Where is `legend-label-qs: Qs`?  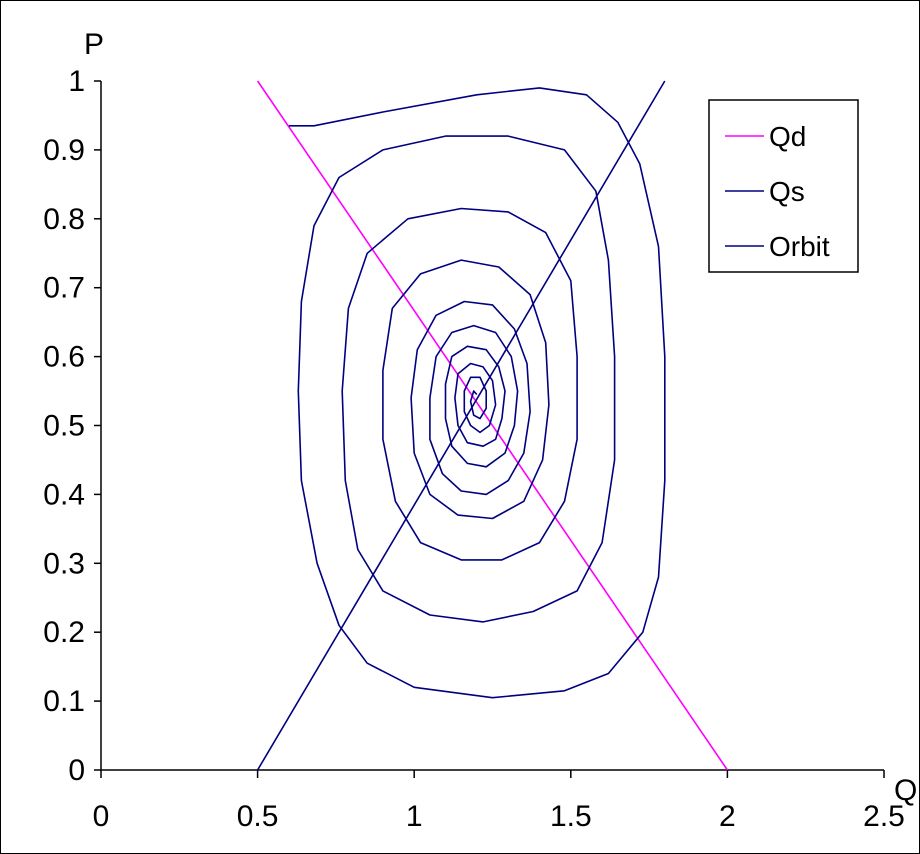 legend-label-qs: Qs is located at coordinates (787, 191).